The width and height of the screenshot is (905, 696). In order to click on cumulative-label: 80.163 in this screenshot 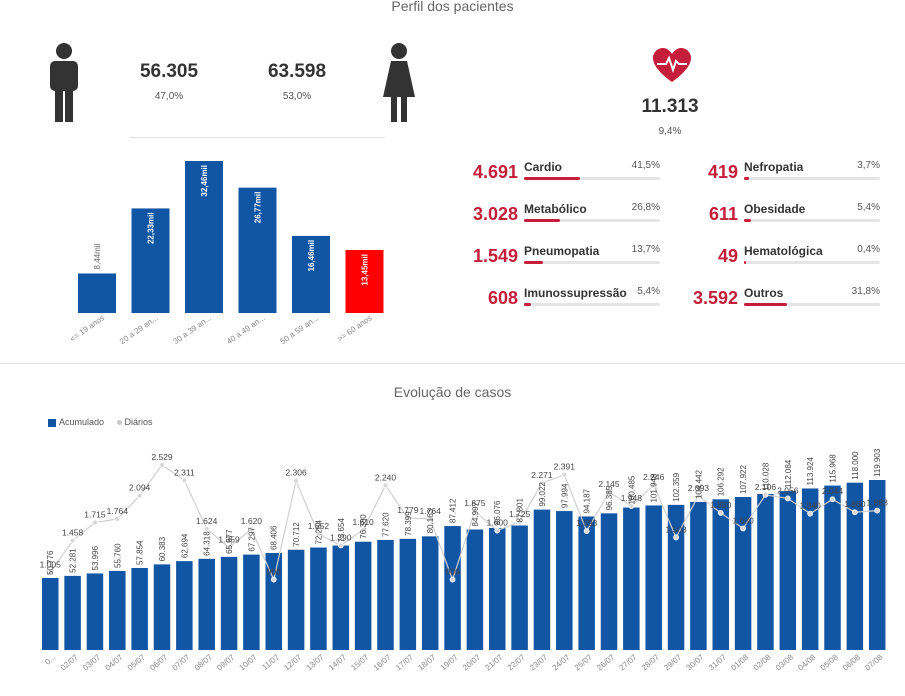, I will do `click(430, 520)`.